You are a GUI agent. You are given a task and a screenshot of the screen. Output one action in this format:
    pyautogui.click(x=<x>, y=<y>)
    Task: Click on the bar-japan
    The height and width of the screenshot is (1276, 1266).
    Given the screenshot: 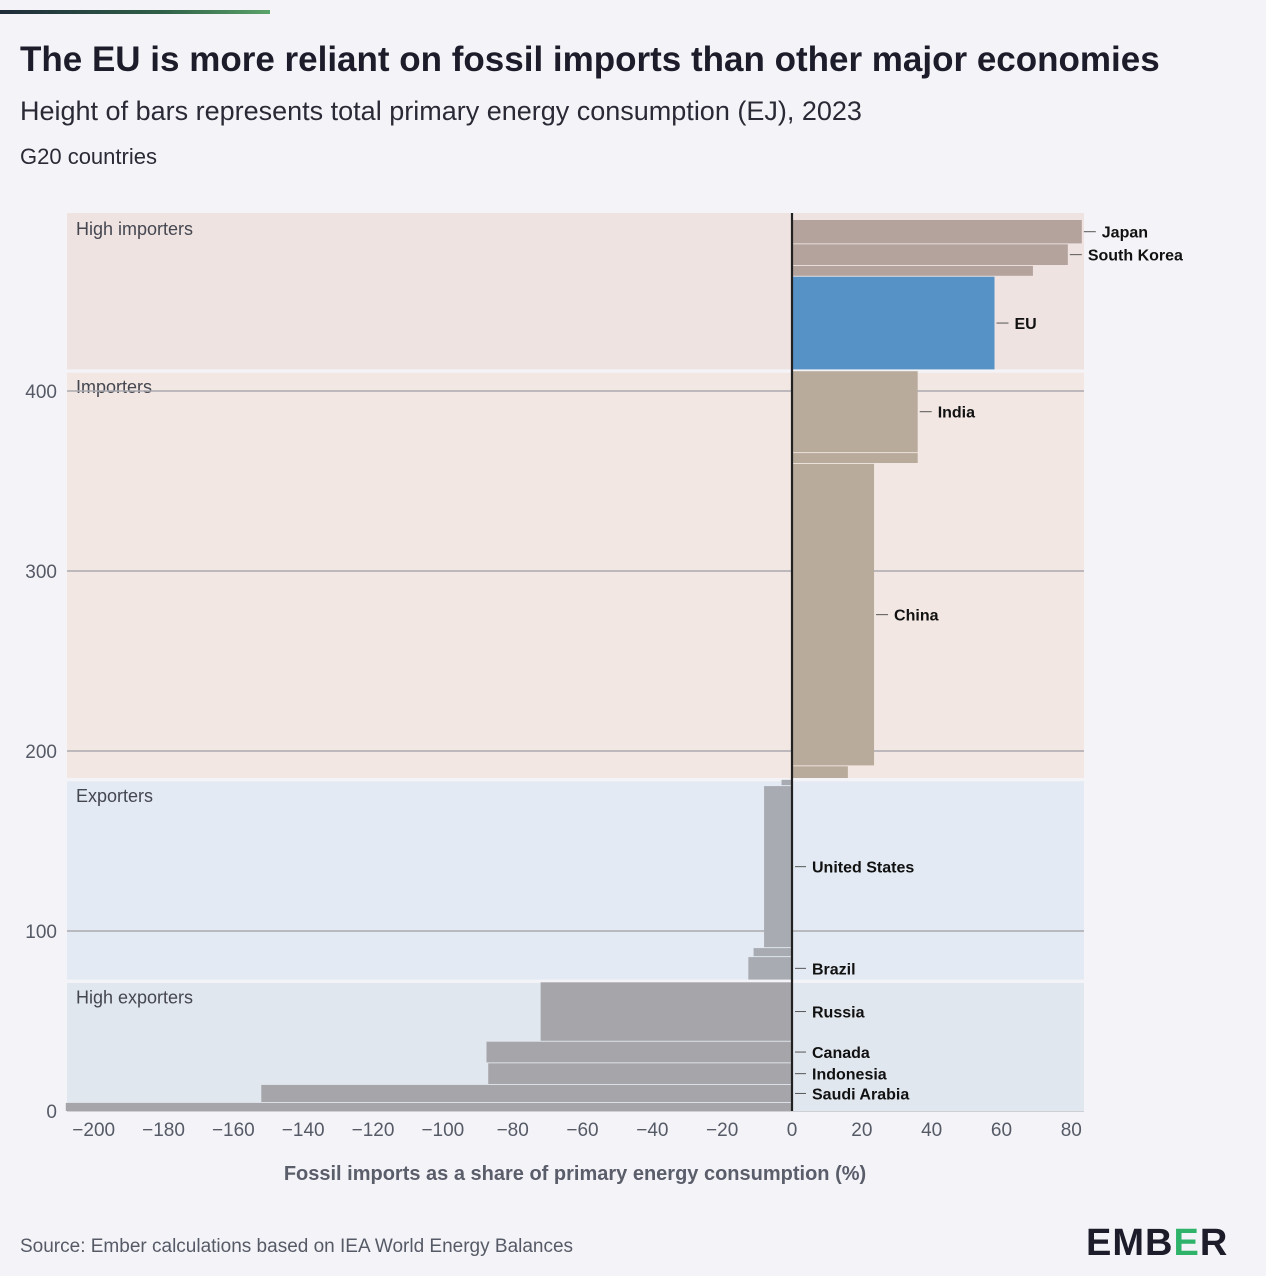 What is the action you would take?
    pyautogui.click(x=937, y=232)
    